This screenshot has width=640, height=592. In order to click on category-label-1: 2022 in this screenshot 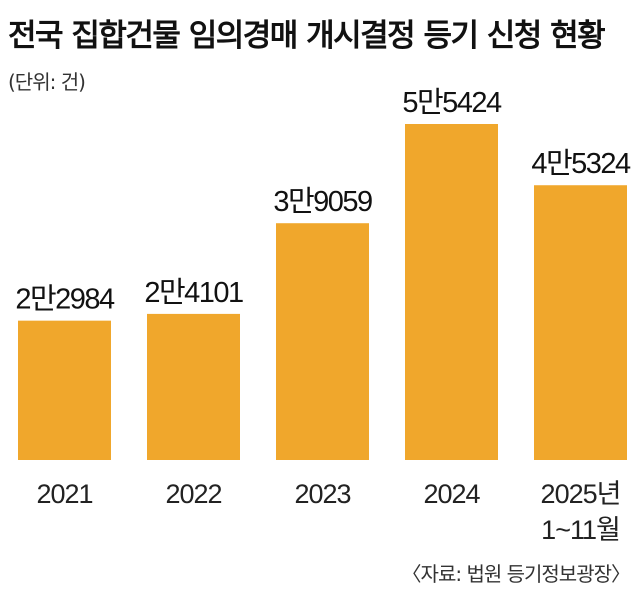, I will do `click(193, 494)`.